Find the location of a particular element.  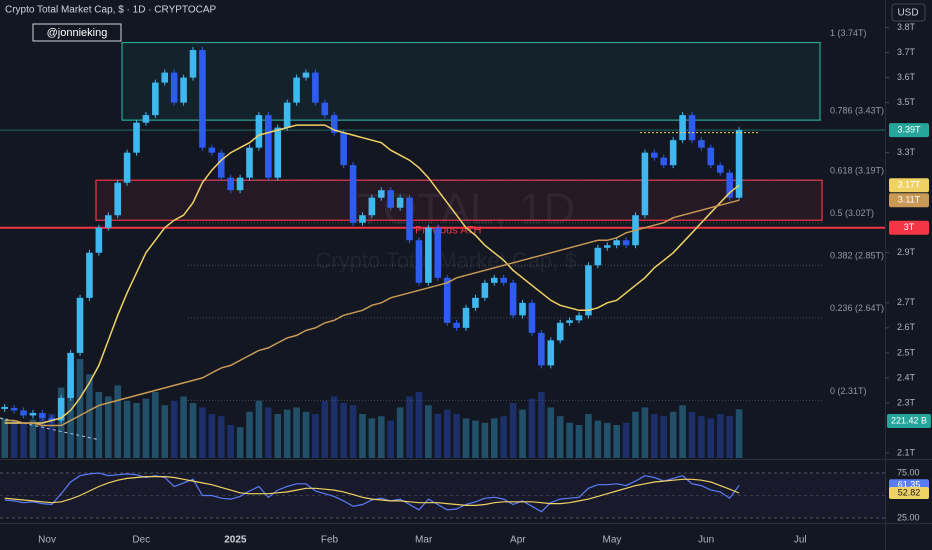

level-label: Previous ATH is located at coordinates (448, 231).